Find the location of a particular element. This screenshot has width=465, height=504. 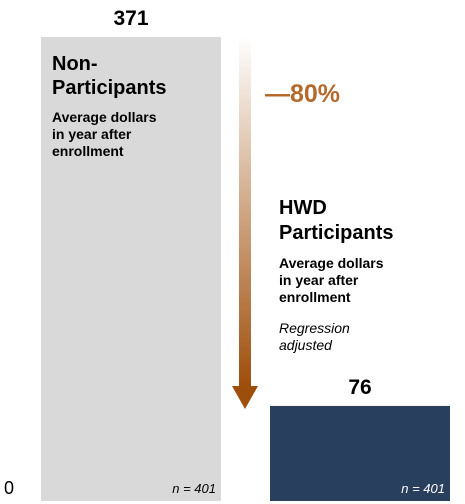

reduction-percent-label: —80% is located at coordinates (302, 94).